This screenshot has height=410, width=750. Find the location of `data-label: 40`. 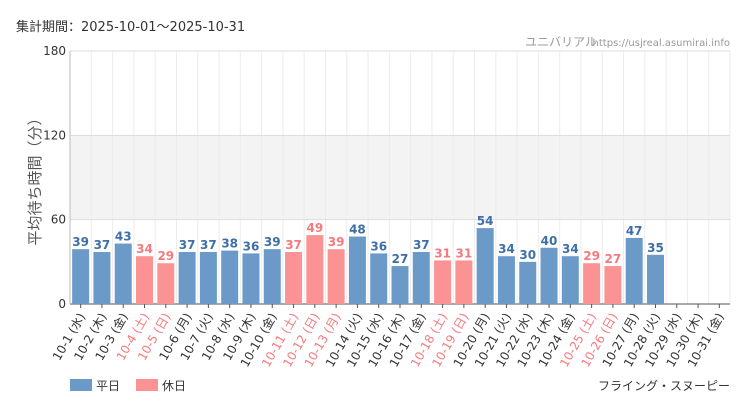

data-label: 40 is located at coordinates (549, 241).